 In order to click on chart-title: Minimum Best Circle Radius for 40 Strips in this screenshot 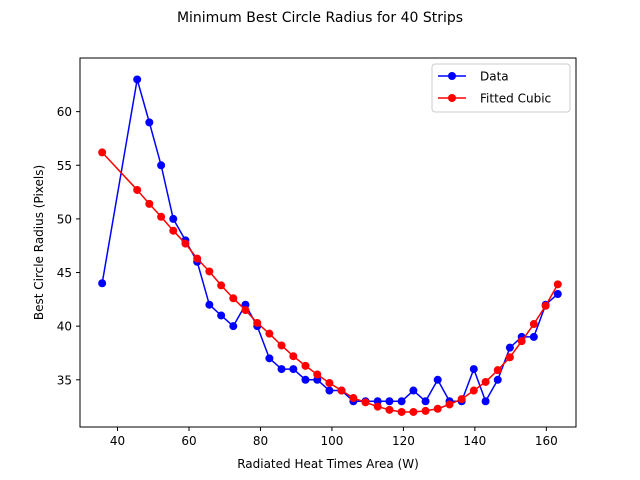, I will do `click(320, 18)`.